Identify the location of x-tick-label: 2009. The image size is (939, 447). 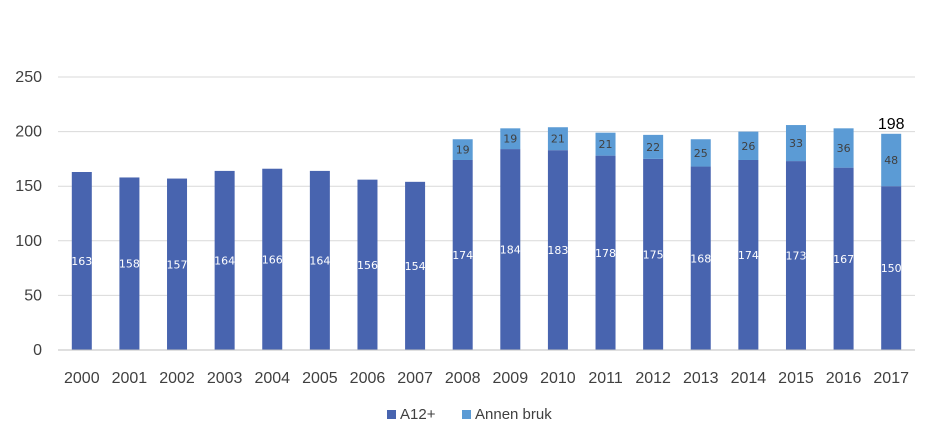
(511, 378).